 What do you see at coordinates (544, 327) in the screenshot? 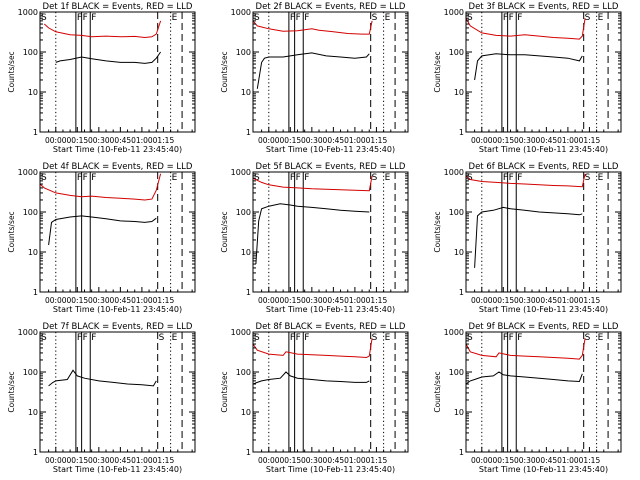
I see `panel-title: Det 9f BLACK = Events, RED = LLD` at bounding box center [544, 327].